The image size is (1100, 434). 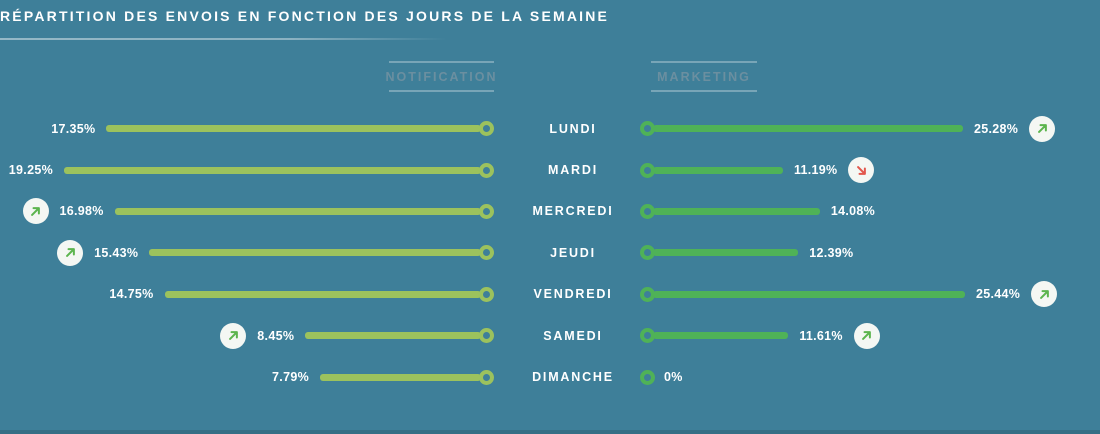 What do you see at coordinates (831, 252) in the screenshot?
I see `marketing-value-label: 12.39%` at bounding box center [831, 252].